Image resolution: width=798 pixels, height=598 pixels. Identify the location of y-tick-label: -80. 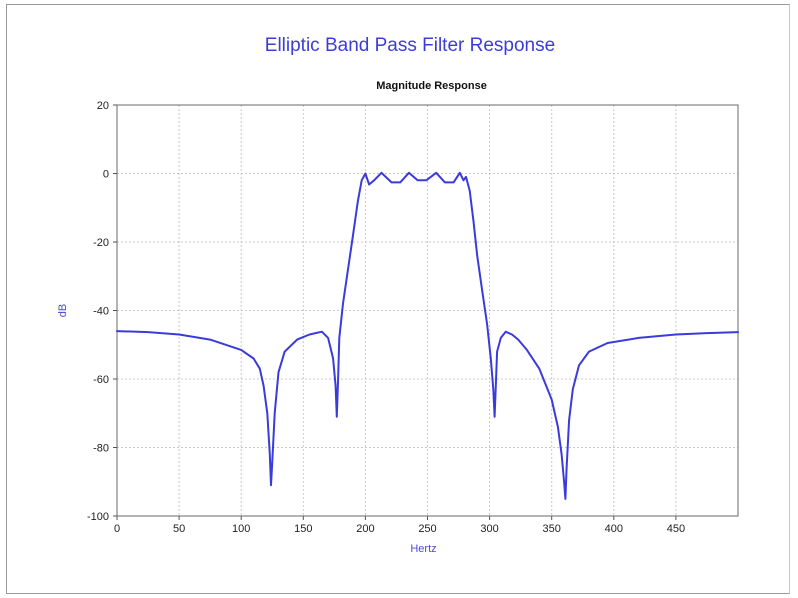
(101, 449).